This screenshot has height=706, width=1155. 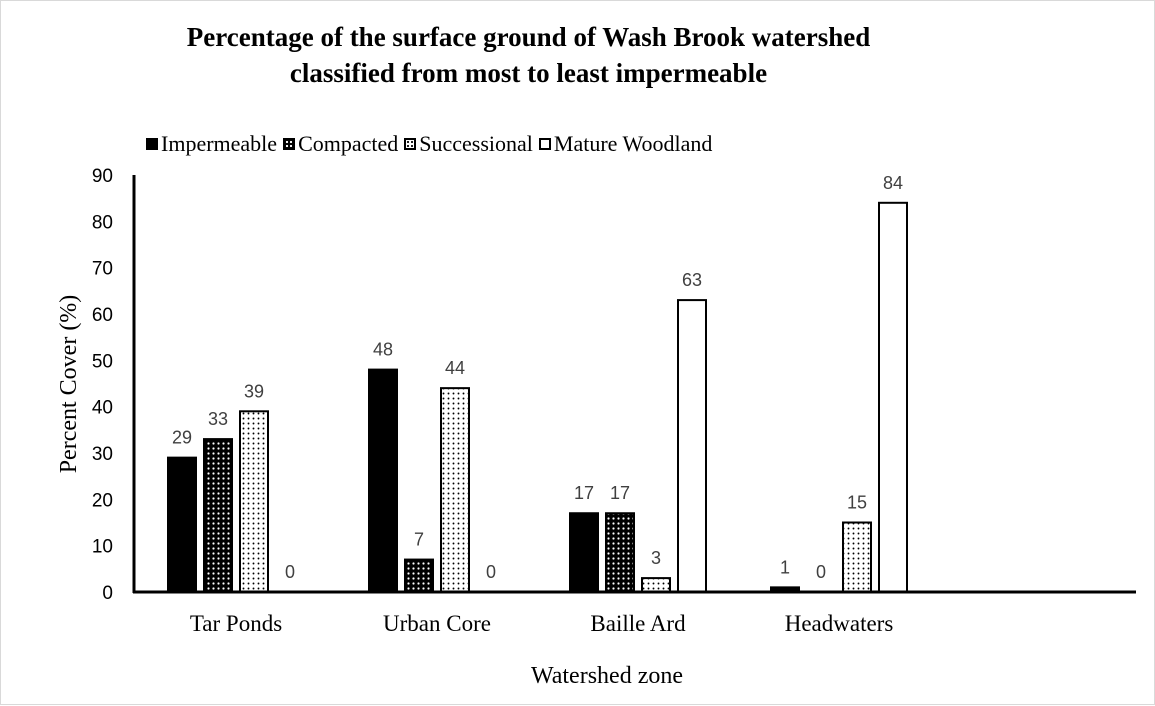 What do you see at coordinates (633, 143) in the screenshot?
I see `legend-label-mature-woodland: Mature Woodland` at bounding box center [633, 143].